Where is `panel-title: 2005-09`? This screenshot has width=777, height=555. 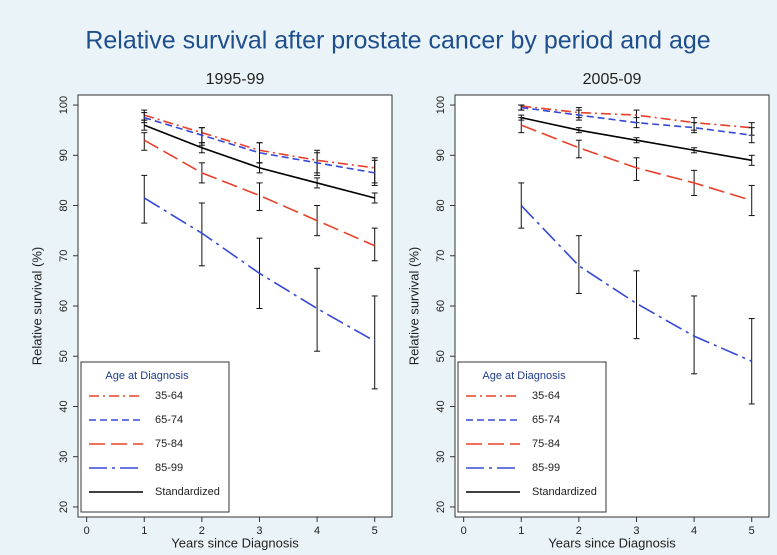 panel-title: 2005-09 is located at coordinates (612, 79).